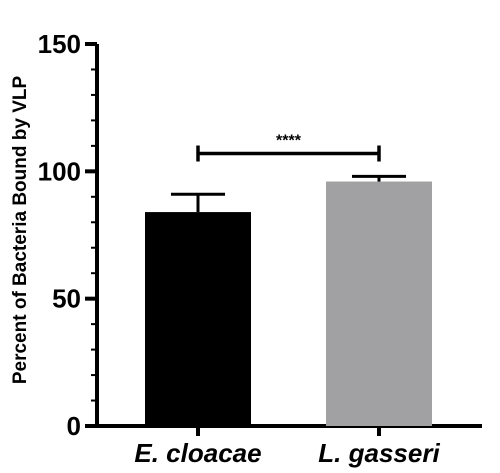  Describe the element at coordinates (379, 453) in the screenshot. I see `x-tick-label: L. gasseri` at that location.